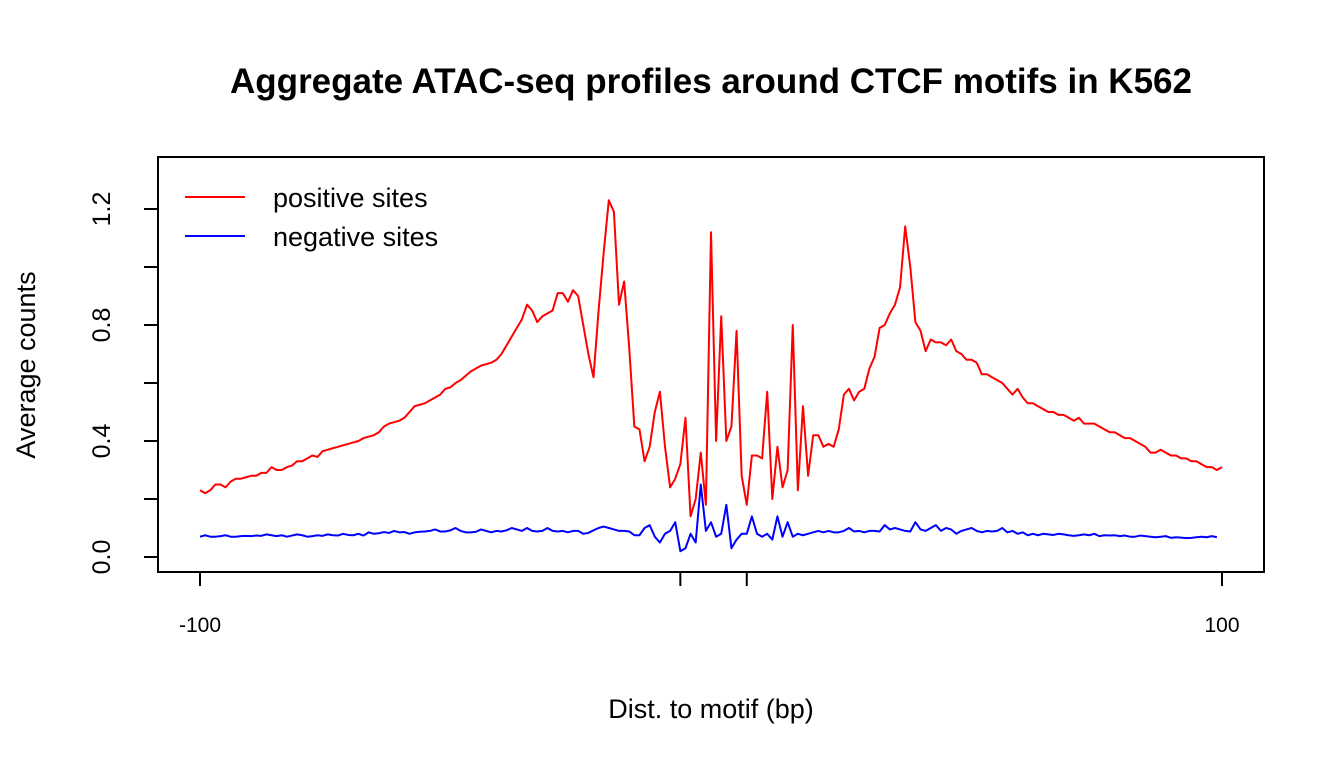 The width and height of the screenshot is (1344, 768). I want to click on legend-label: negative sites, so click(355, 237).